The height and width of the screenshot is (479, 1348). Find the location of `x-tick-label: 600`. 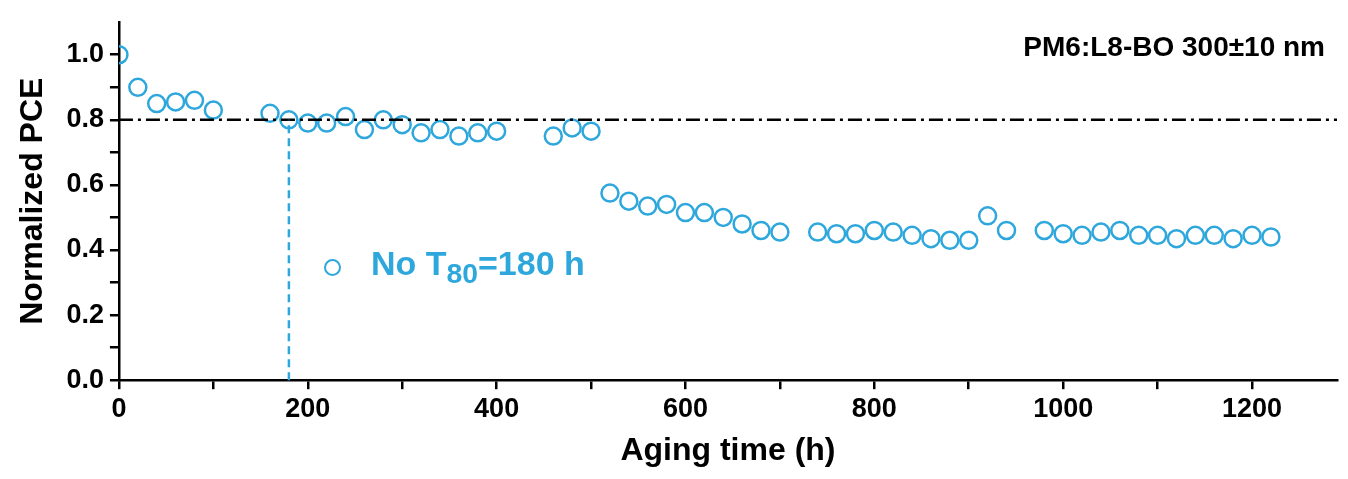

x-tick-label: 600 is located at coordinates (685, 407).